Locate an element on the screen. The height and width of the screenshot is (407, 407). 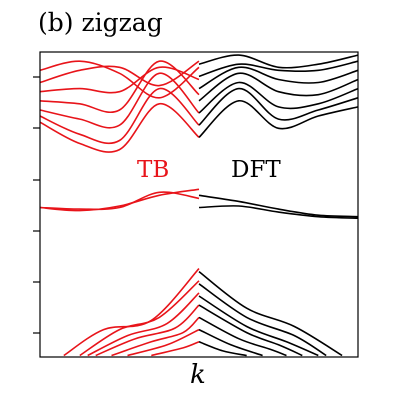
dft-label: DFT is located at coordinates (256, 170).